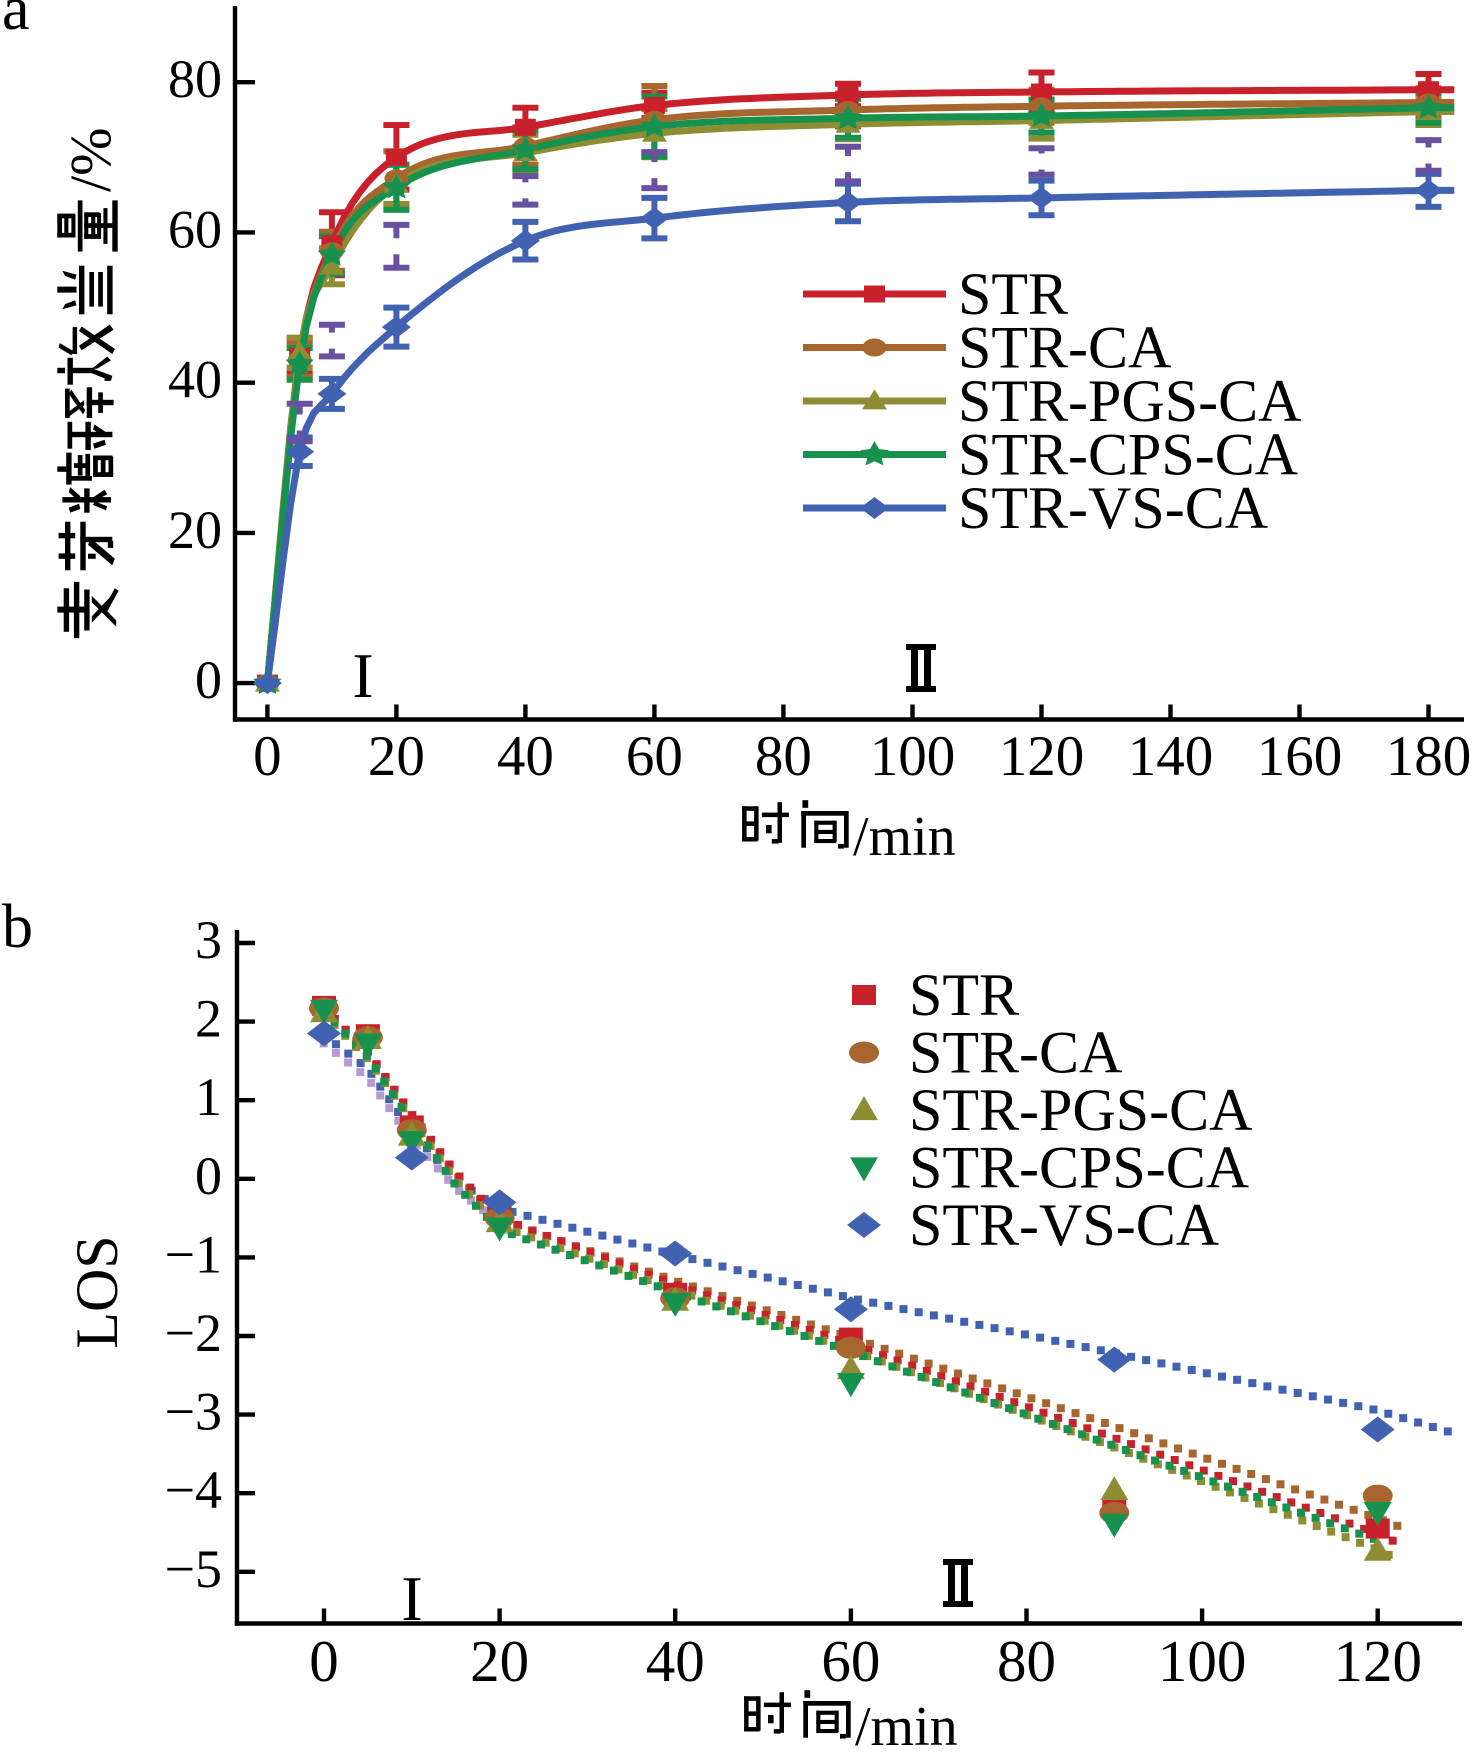 Image resolution: width=1473 pixels, height=1756 pixels. I want to click on svg-text: 1, so click(208, 1097).